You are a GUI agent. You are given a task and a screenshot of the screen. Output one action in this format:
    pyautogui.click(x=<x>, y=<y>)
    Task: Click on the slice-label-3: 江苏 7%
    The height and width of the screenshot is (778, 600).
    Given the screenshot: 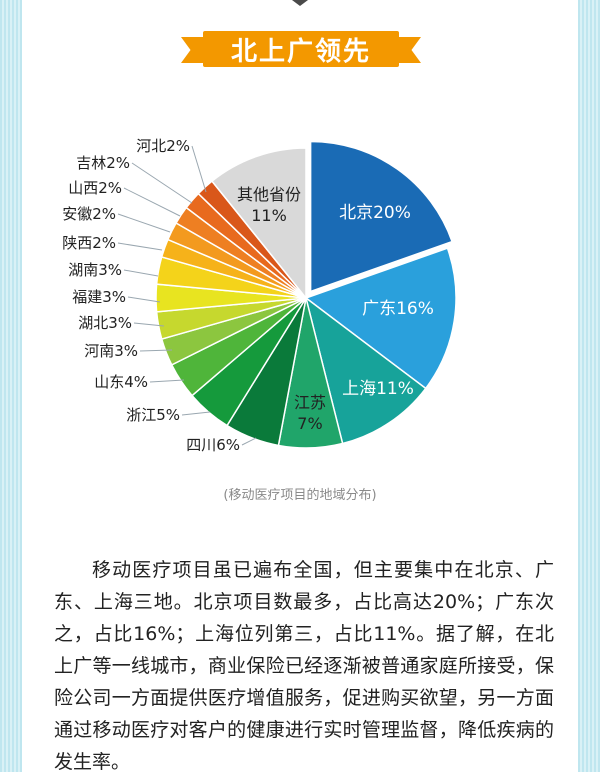 What is the action you would take?
    pyautogui.click(x=310, y=413)
    